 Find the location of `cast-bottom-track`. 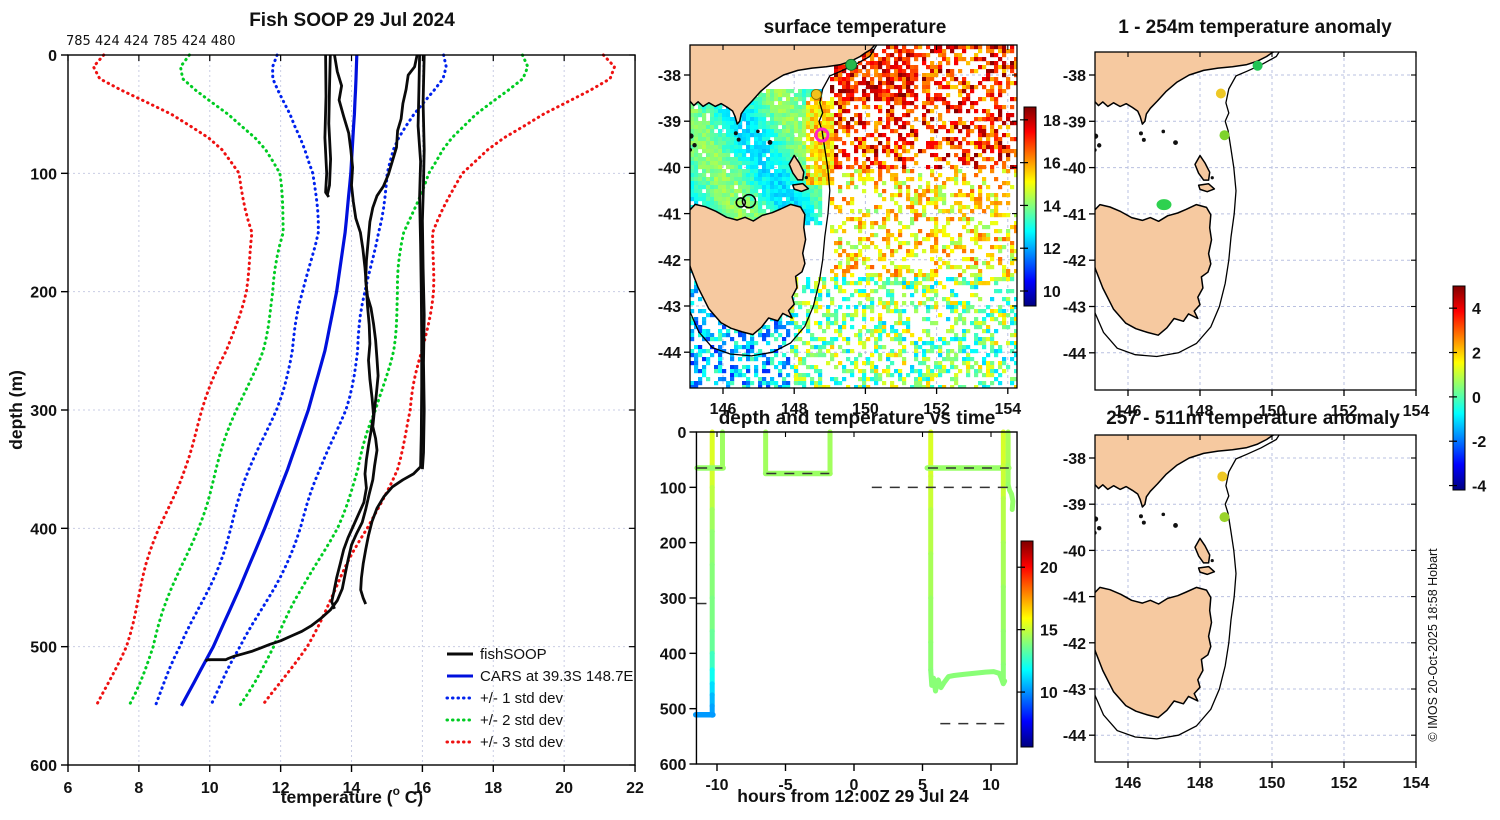

cast-bottom-track is located at coordinates (1010, 497).